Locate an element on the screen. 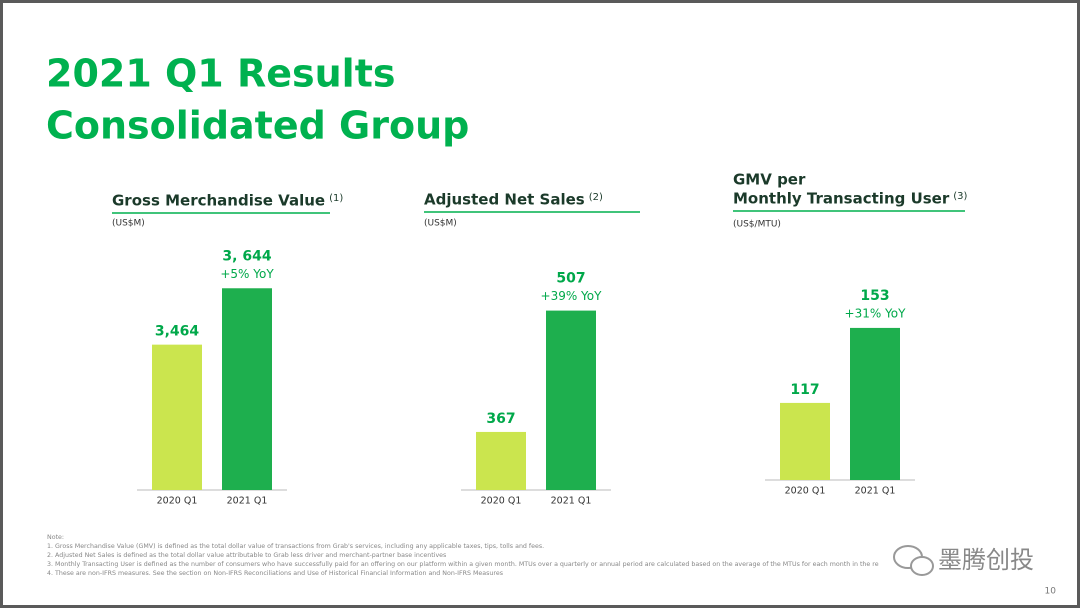 The height and width of the screenshot is (608, 1080). watermark-icon is located at coordinates (913, 560).